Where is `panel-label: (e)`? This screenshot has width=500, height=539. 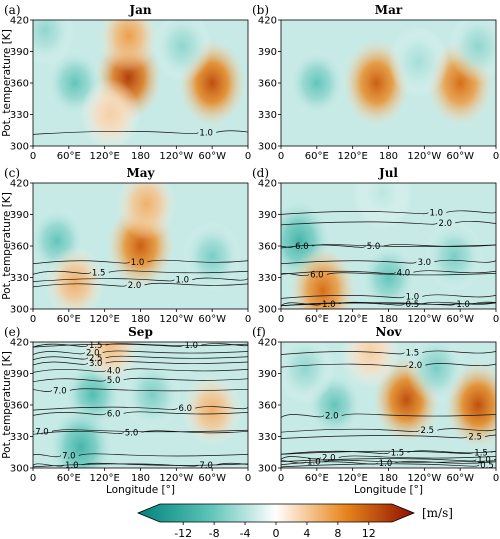 panel-label: (e) is located at coordinates (12, 332).